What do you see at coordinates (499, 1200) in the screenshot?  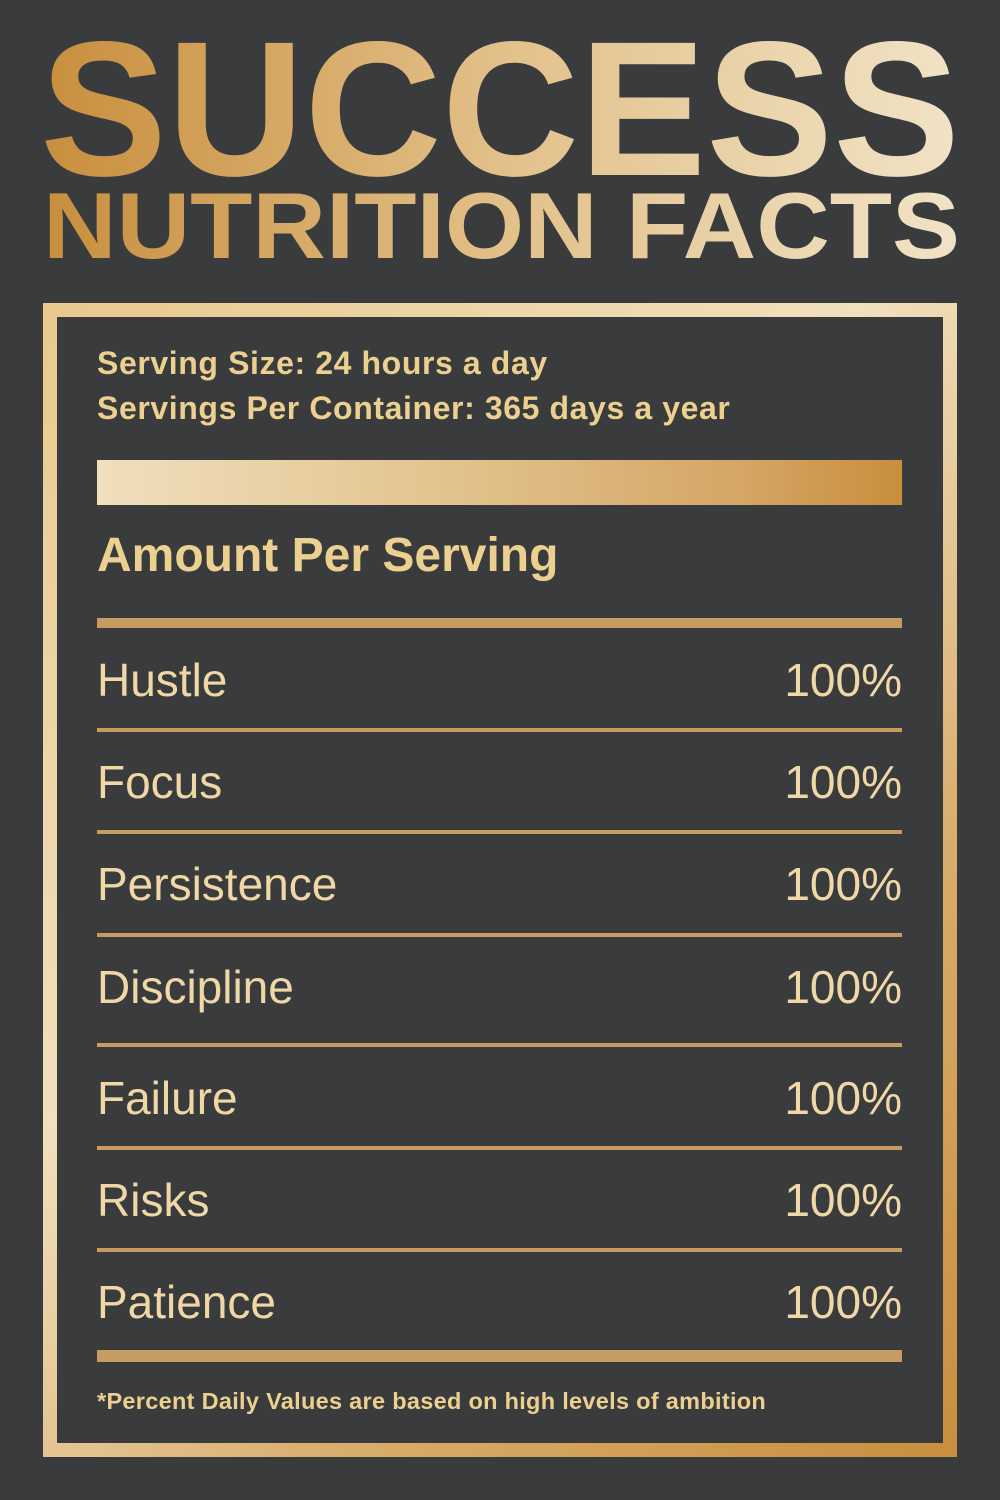 I see `nutrient-row: Risks 100%` at bounding box center [499, 1200].